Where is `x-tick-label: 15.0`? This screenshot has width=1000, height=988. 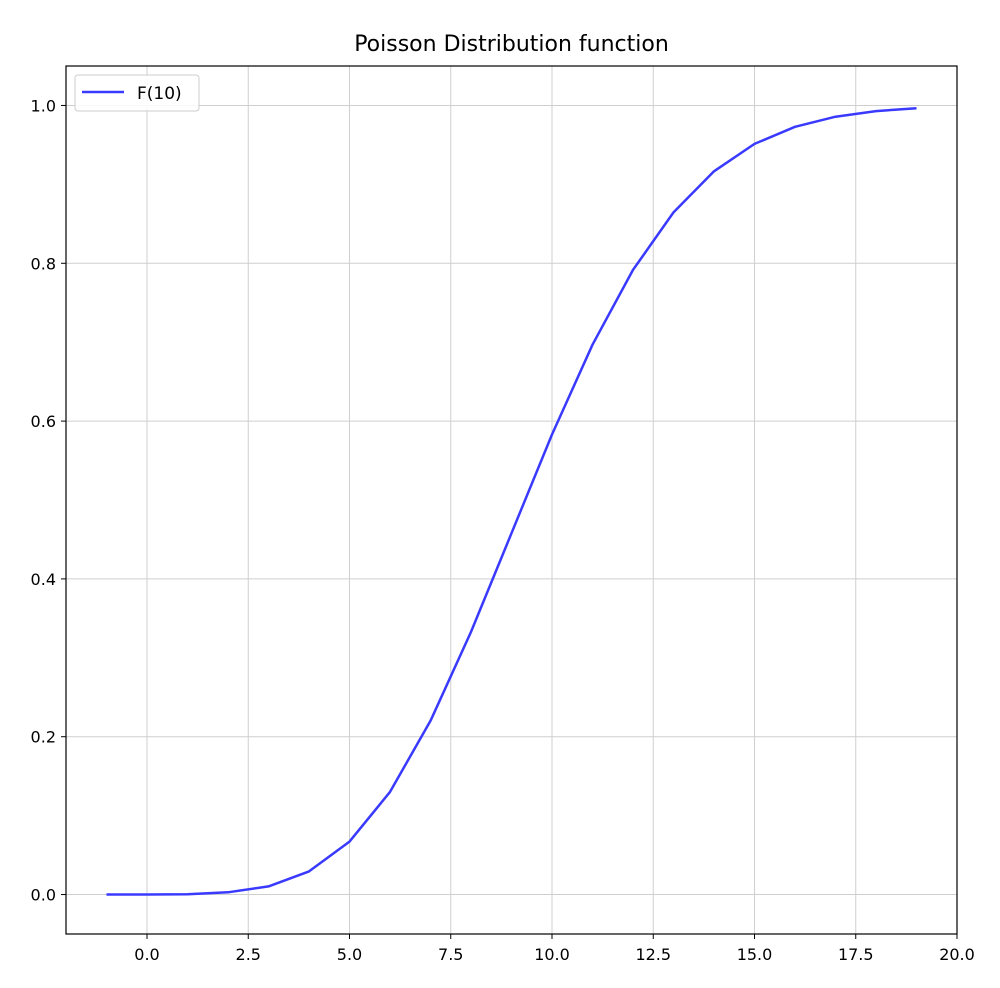
x-tick-label: 15.0 is located at coordinates (755, 954).